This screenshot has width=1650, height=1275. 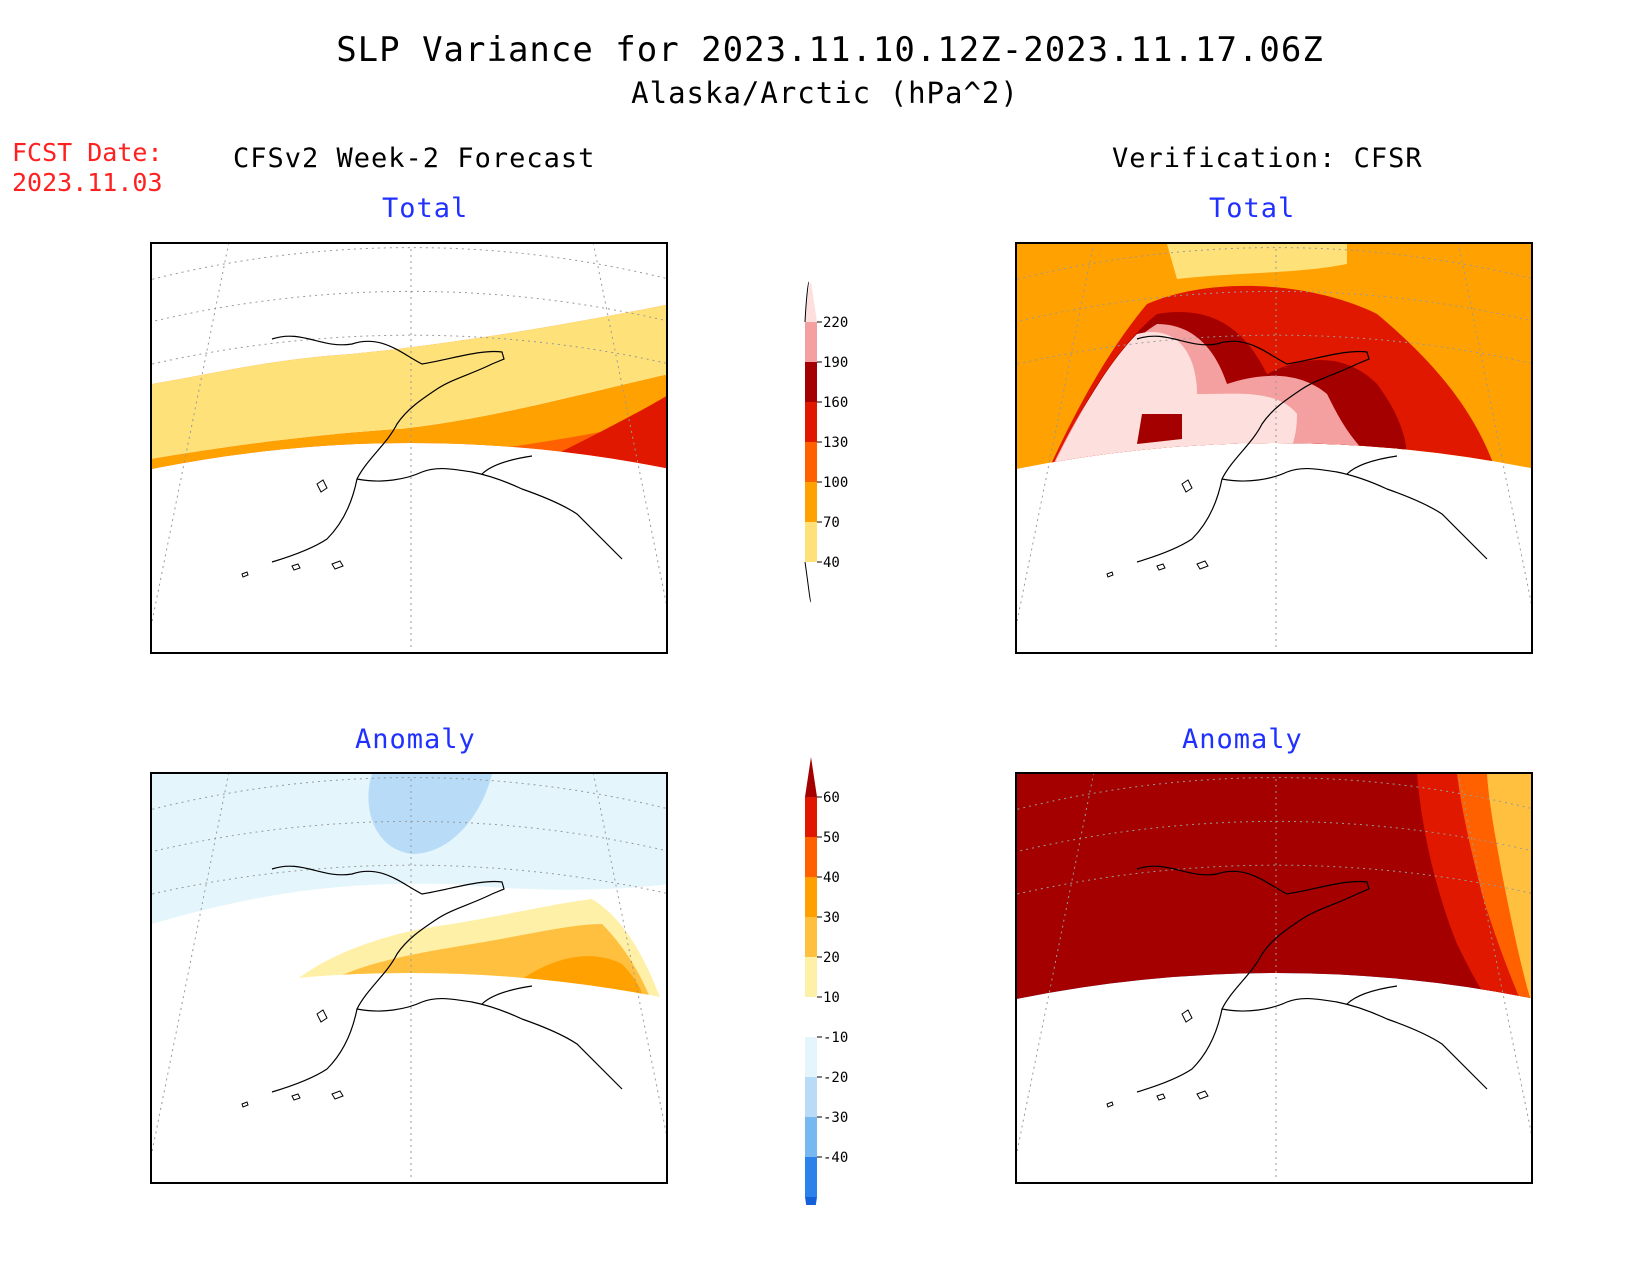 I want to click on anomaly-colorbar: 60 50 40 30 20 10 -10 -20 -30 -40, so click(x=826, y=981).